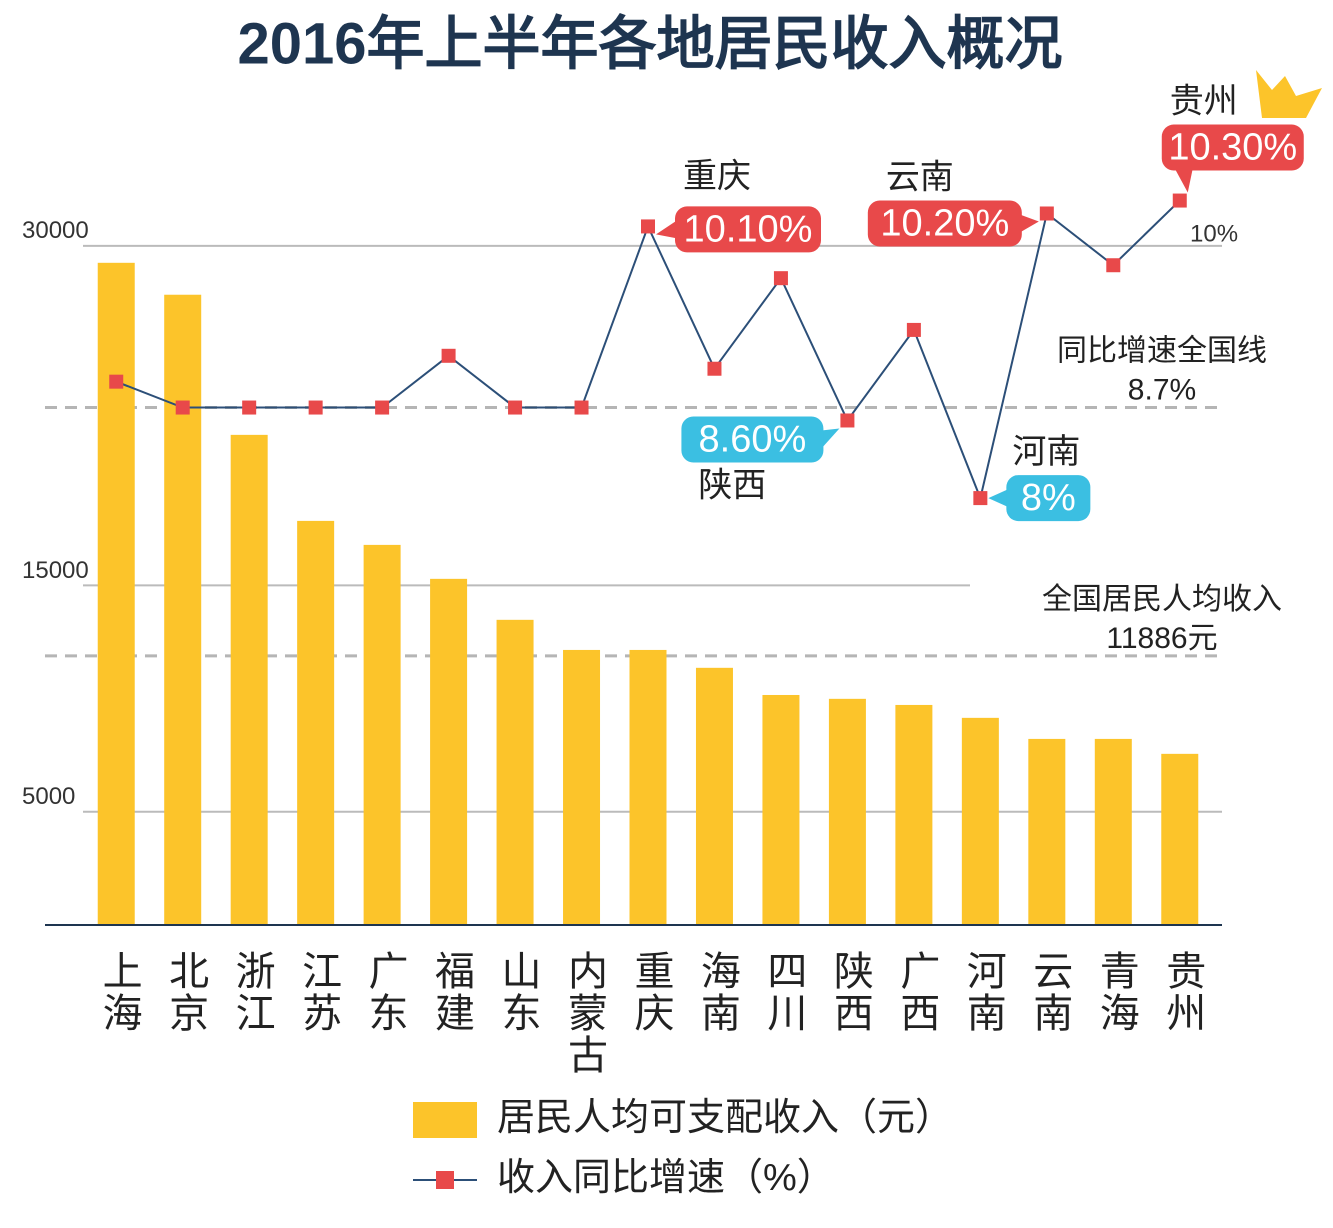 The height and width of the screenshot is (1228, 1333). Describe the element at coordinates (717, 176) in the screenshot. I see `callout-name: 重庆` at that location.